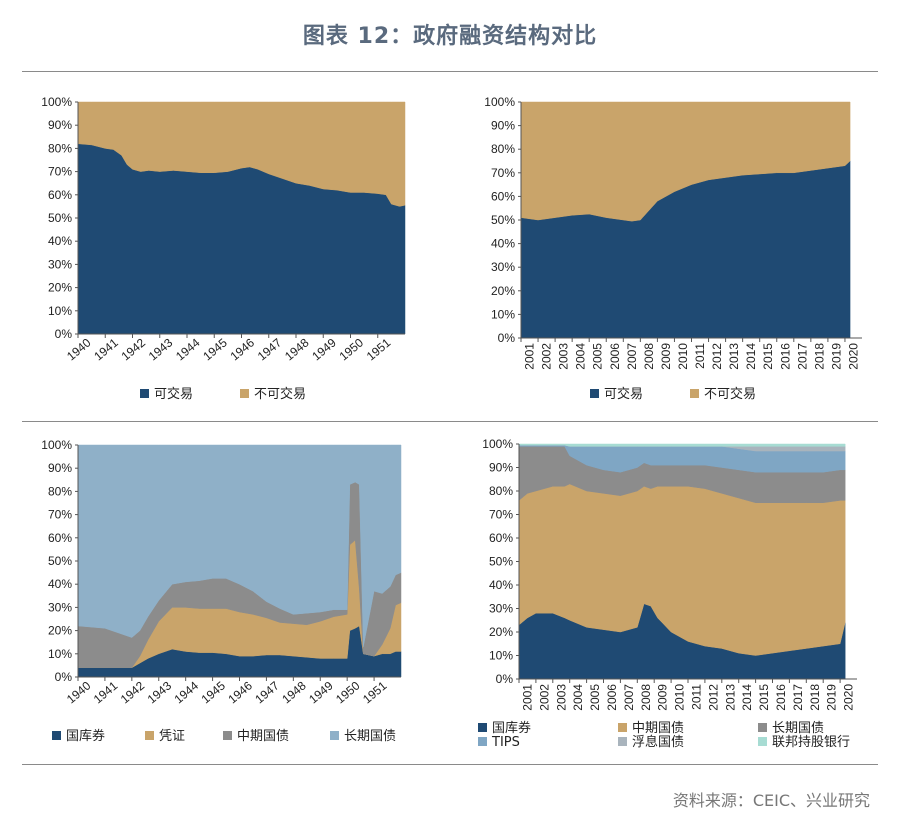  Describe the element at coordinates (685, 161) in the screenshot. I see `area-不可交易` at that location.